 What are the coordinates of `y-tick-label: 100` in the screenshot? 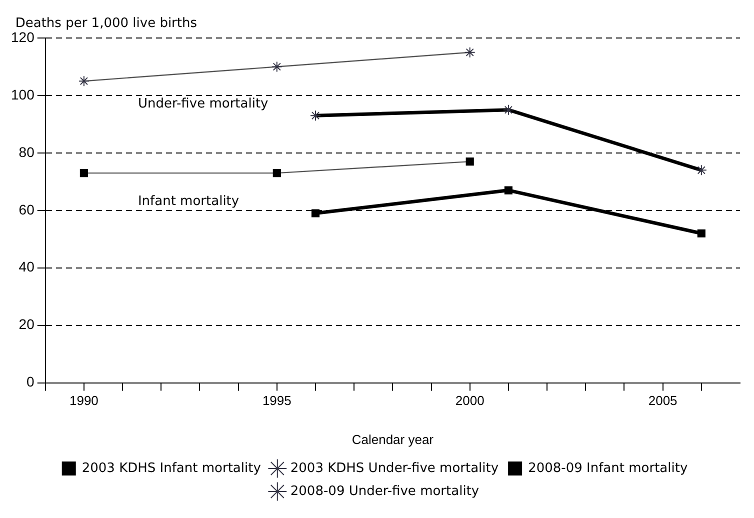 It's located at (23, 94).